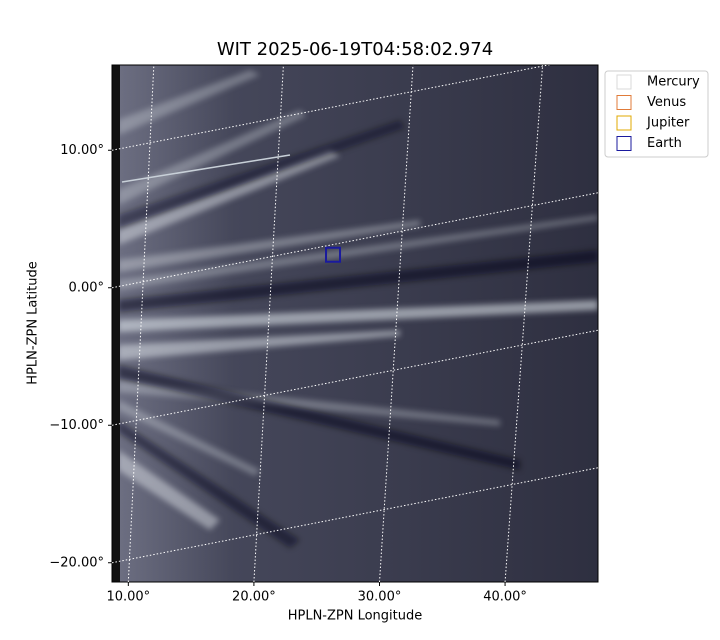 Image resolution: width=720 pixels, height=640 pixels. I want to click on x-tick-label: 40.00°, so click(505, 597).